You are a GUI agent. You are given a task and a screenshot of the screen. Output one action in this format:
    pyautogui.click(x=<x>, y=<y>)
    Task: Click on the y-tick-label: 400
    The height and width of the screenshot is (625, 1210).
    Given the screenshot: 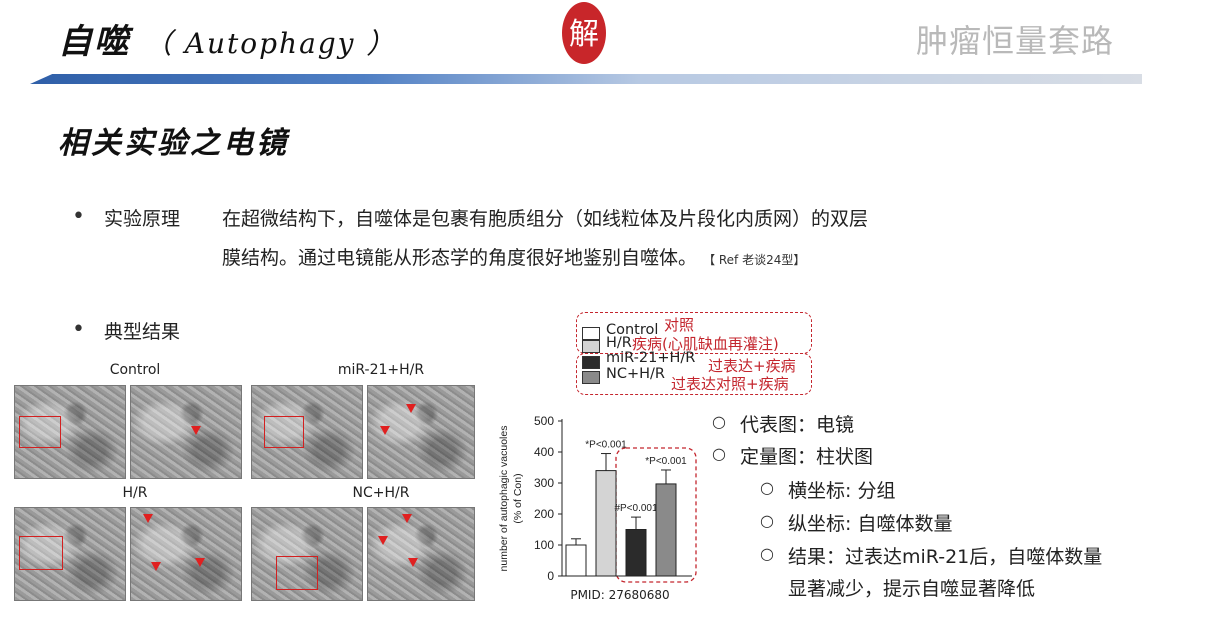 What is the action you would take?
    pyautogui.click(x=544, y=452)
    